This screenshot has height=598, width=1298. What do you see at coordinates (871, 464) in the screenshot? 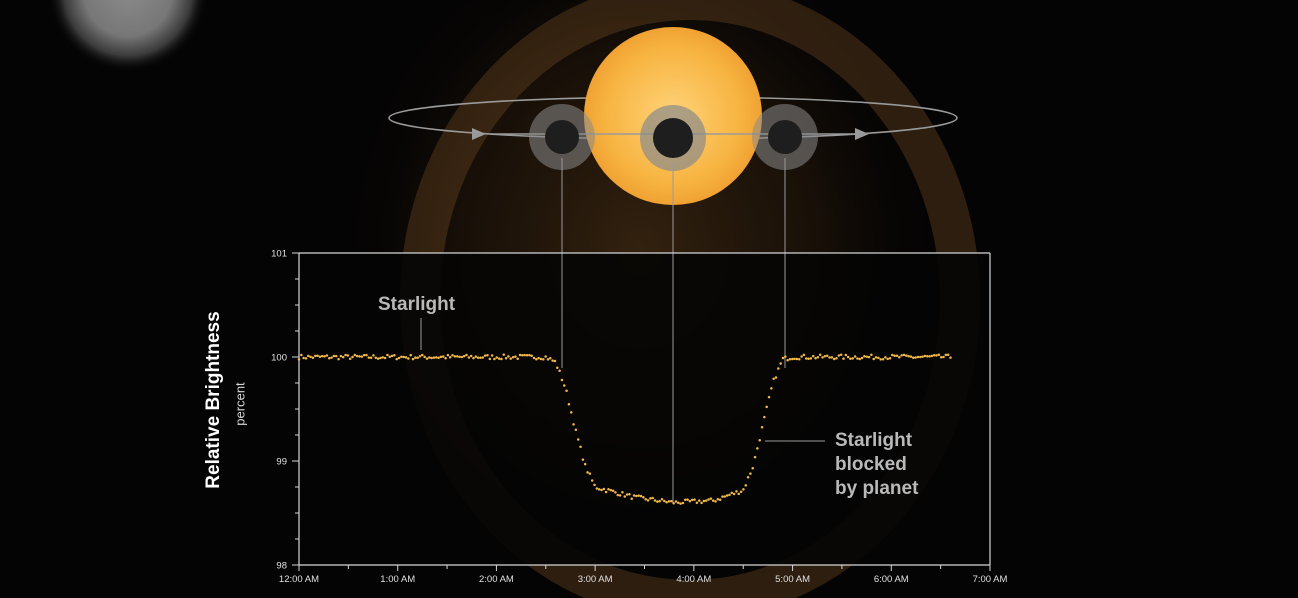
I see `blocked-annotation-line-2: blocked` at bounding box center [871, 464].